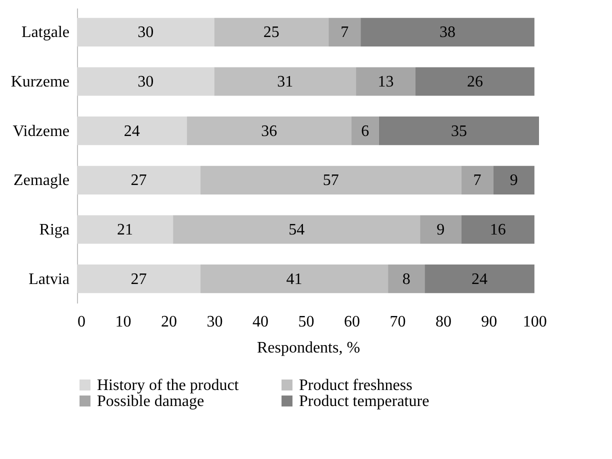 The width and height of the screenshot is (612, 459). Describe the element at coordinates (168, 385) in the screenshot. I see `legend-label: History of the product` at that location.